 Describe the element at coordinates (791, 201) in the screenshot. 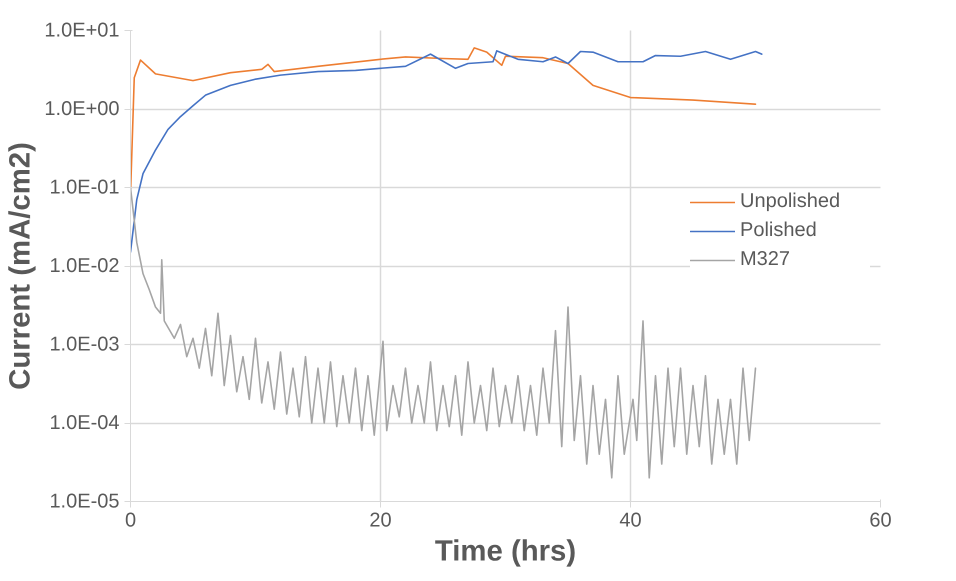

I see `legend-label: Unpolished` at that location.